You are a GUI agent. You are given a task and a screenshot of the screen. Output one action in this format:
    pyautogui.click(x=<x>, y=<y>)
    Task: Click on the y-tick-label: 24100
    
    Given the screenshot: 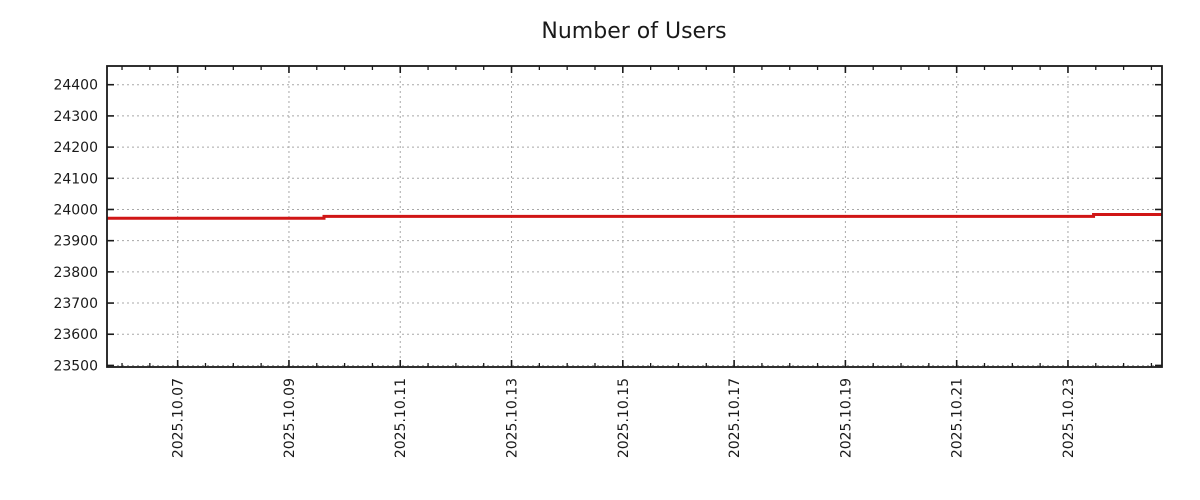 What is the action you would take?
    pyautogui.click(x=75, y=179)
    